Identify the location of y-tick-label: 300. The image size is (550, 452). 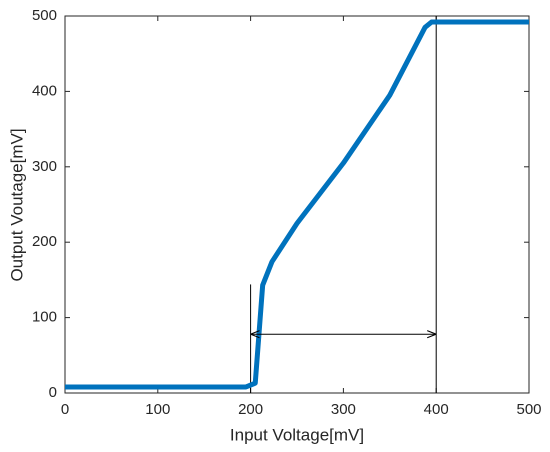
(44, 166).